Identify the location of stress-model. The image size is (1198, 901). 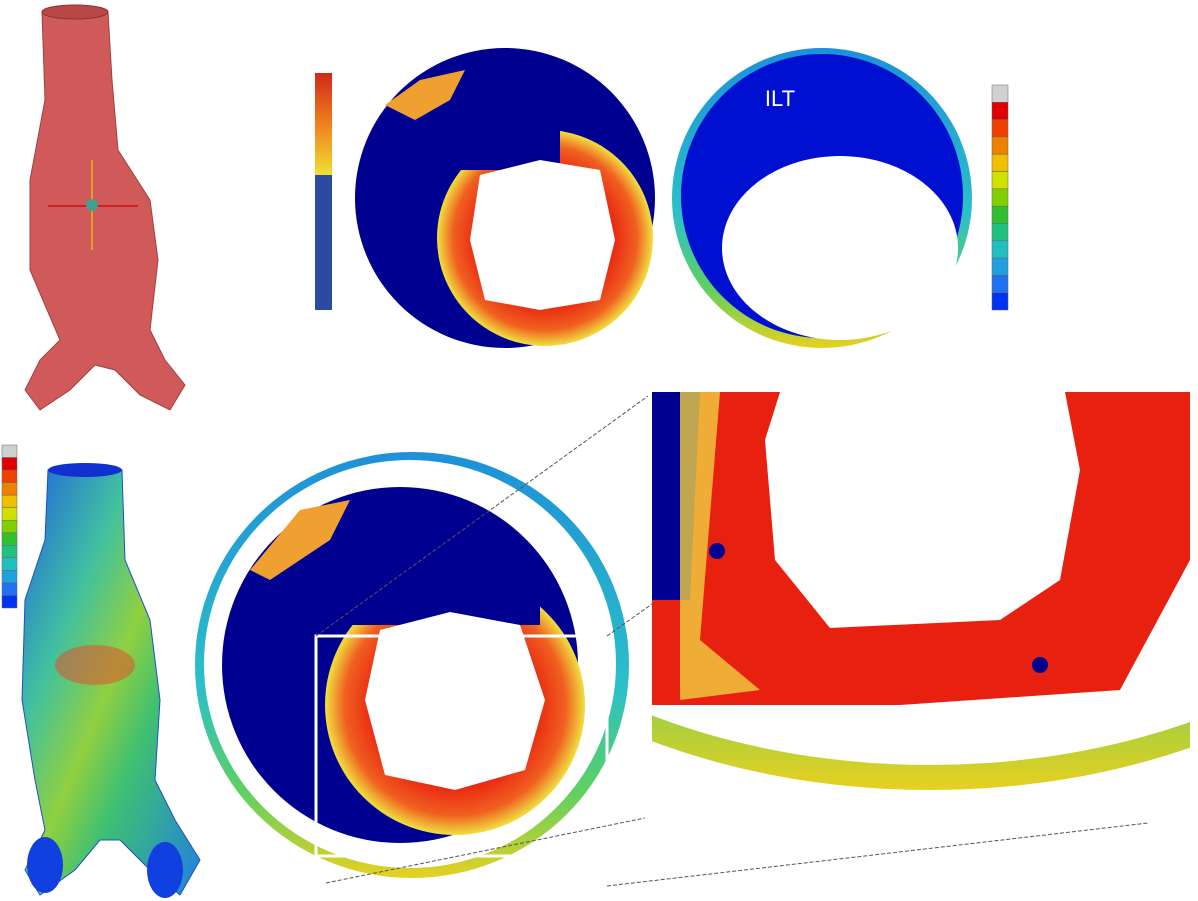
(111, 680).